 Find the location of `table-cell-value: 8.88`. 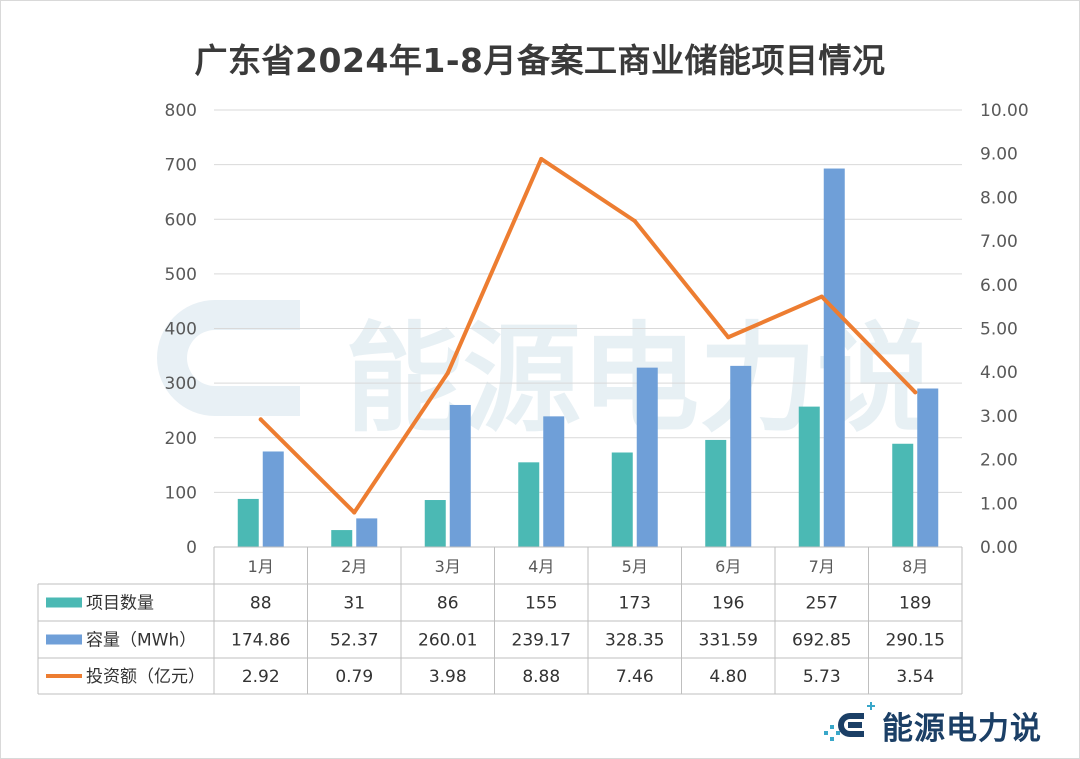

table-cell-value: 8.88 is located at coordinates (541, 677).